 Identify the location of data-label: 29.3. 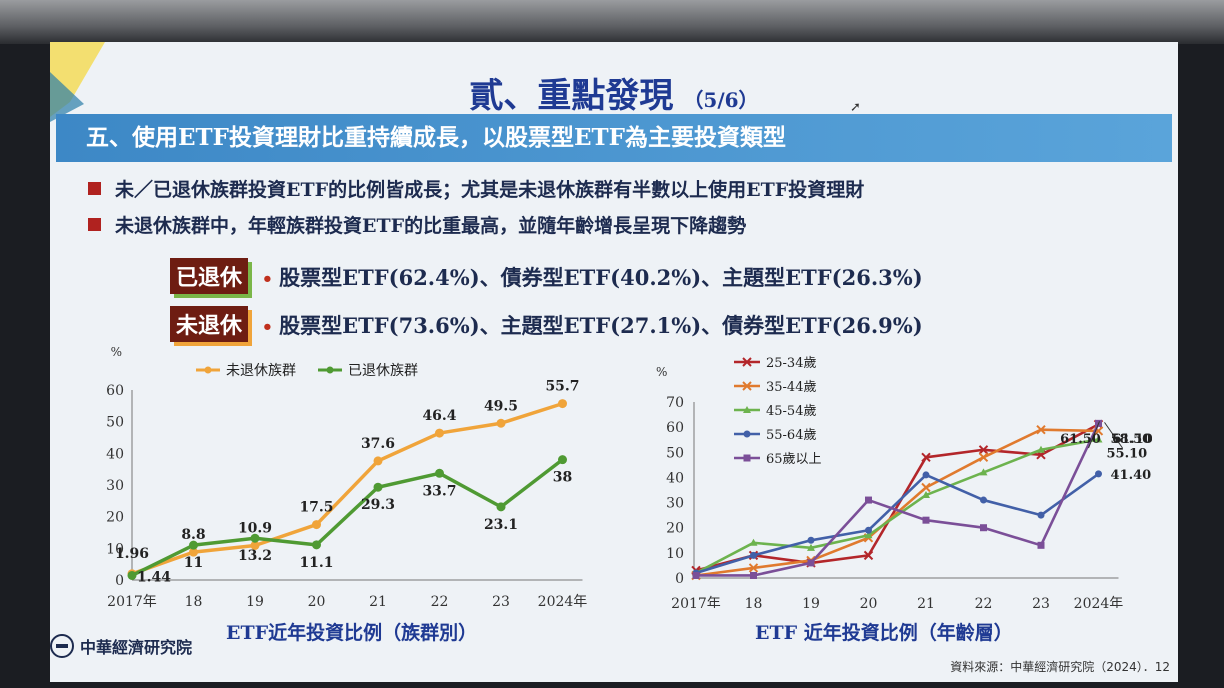
(378, 505).